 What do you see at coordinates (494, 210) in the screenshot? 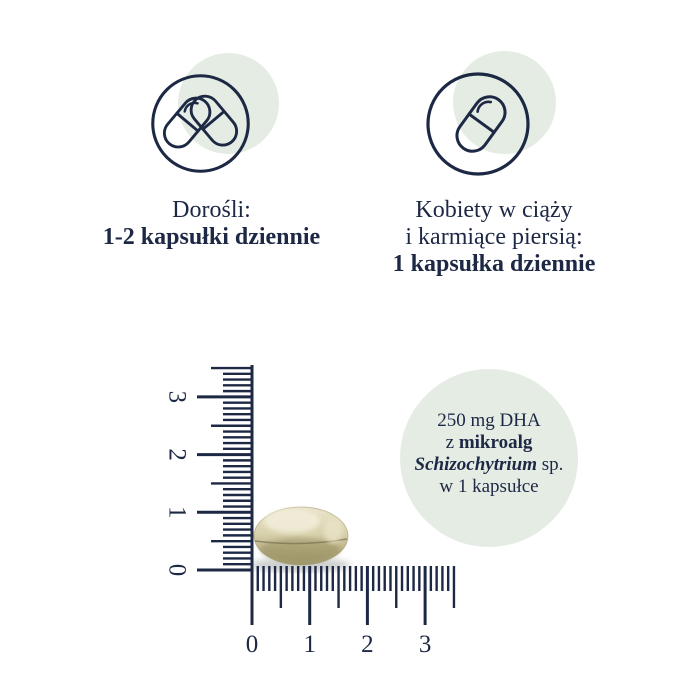
I see `dosage-pregnant-label-1: Kobiety w ciąży` at bounding box center [494, 210].